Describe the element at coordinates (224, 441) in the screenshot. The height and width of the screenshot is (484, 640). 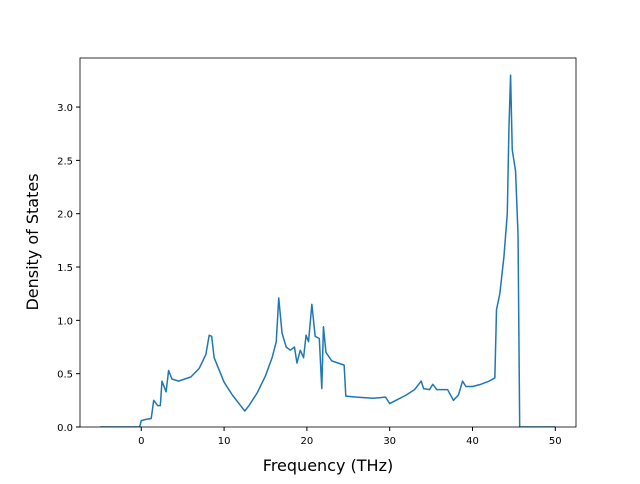
I see `x-tick-label: 10` at that location.